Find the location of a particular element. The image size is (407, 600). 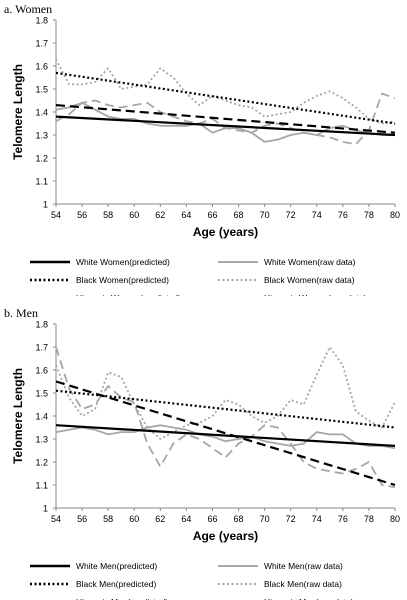

series-line-hispanic-men-predicted is located at coordinates (225, 433).